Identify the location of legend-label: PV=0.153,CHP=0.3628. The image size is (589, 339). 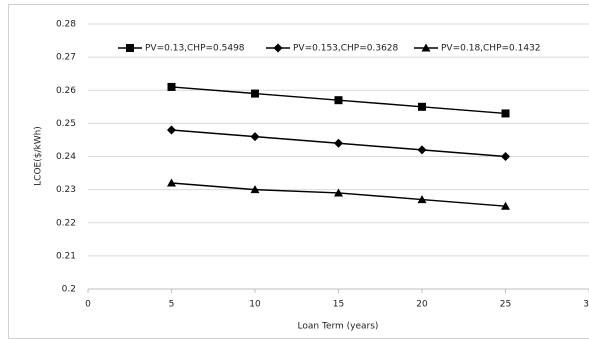
(346, 49).